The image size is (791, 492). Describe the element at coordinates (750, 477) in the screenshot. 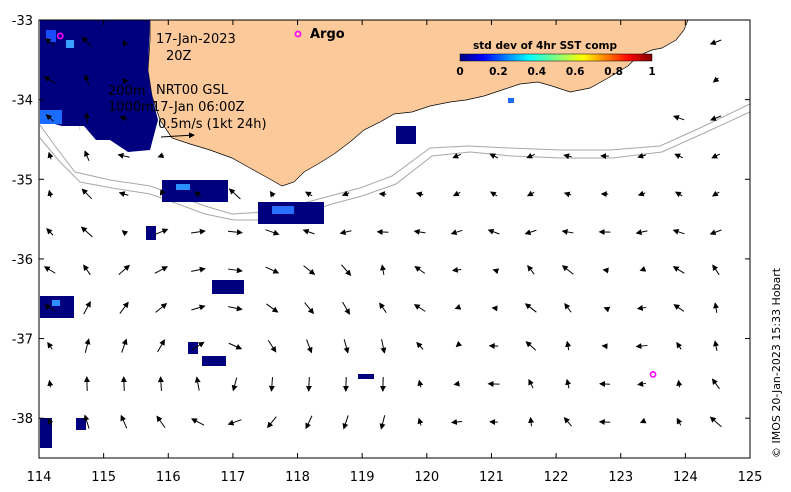

I see `x-tick-label: 125` at that location.